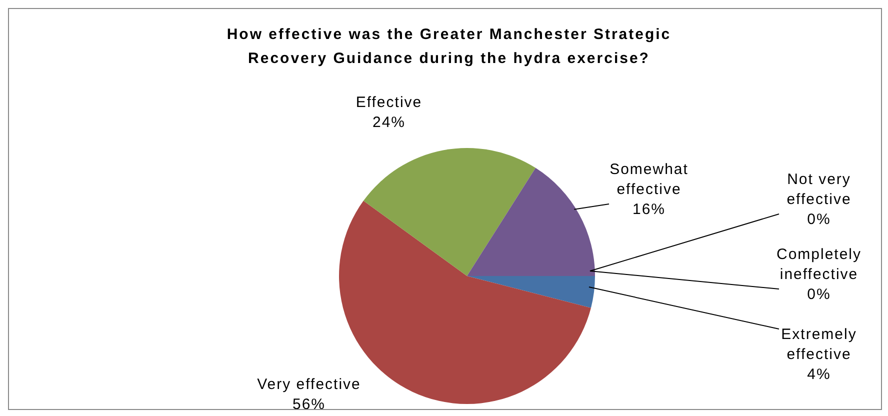  What do you see at coordinates (649, 209) in the screenshot?
I see `data-label: 16%` at bounding box center [649, 209].